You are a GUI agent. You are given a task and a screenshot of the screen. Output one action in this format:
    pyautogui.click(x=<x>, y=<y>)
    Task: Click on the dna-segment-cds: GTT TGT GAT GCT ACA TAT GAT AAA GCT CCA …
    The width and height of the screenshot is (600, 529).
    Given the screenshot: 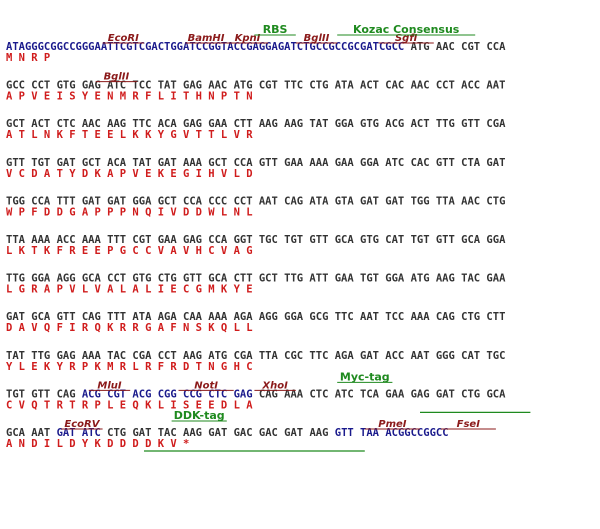 What is the action you would take?
    pyautogui.click(x=255, y=163)
    